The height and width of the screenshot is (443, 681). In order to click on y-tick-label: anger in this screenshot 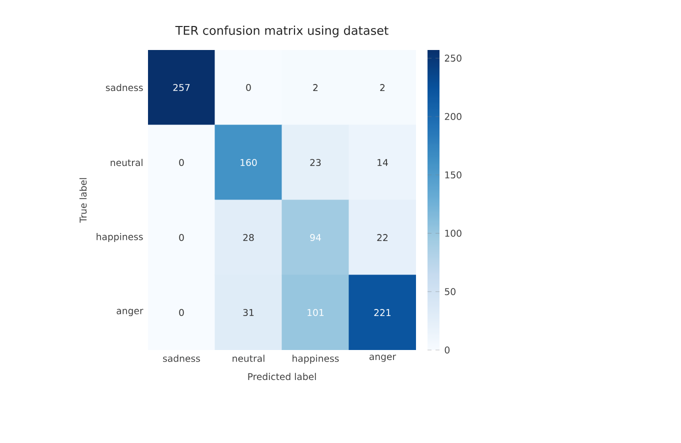, I will do `click(130, 312)`.